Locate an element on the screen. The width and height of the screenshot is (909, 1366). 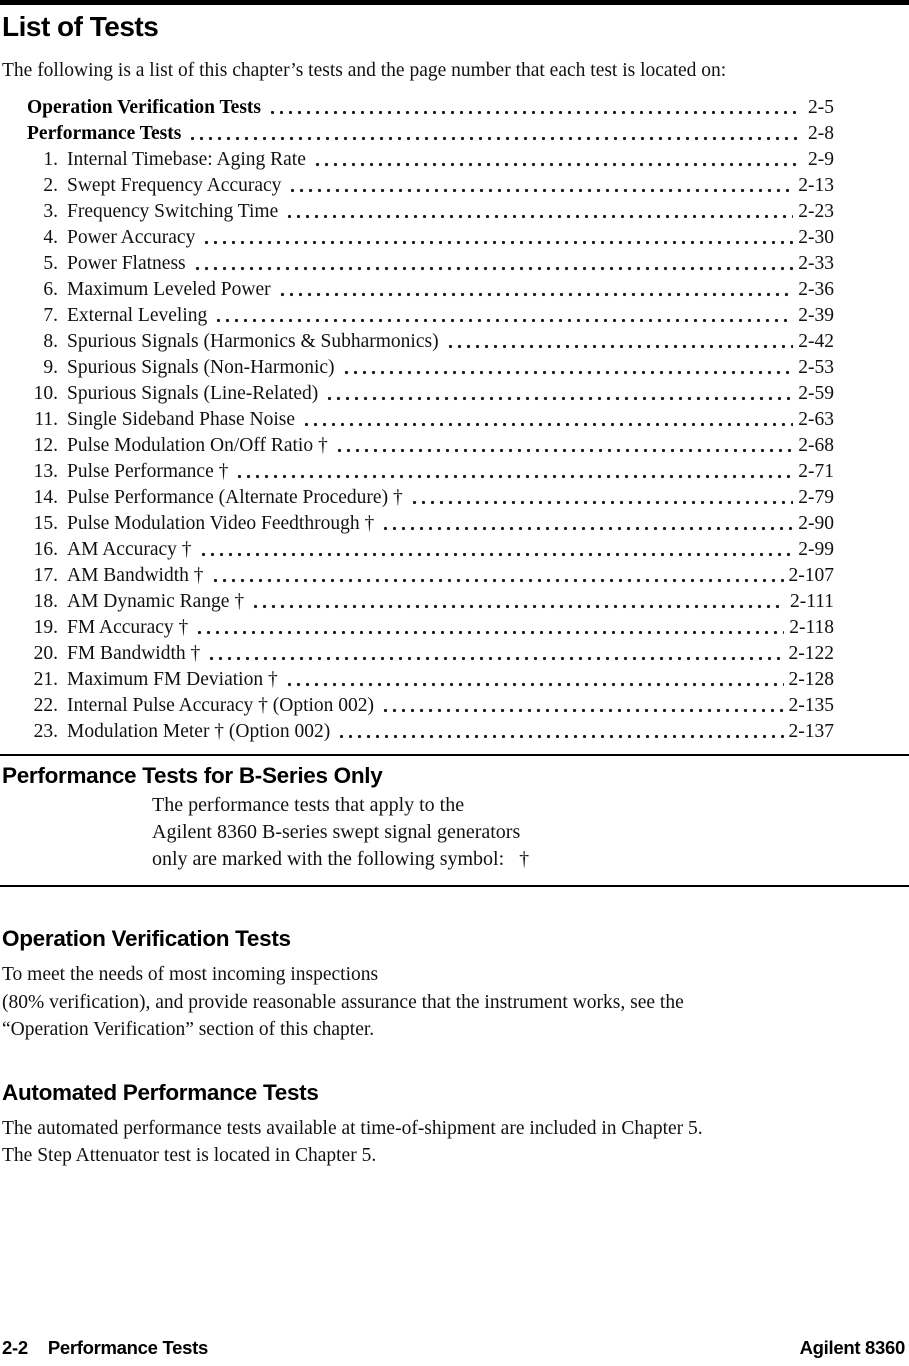
toc-entry-label: AM Dynamic Range † is located at coordinates (156, 601).